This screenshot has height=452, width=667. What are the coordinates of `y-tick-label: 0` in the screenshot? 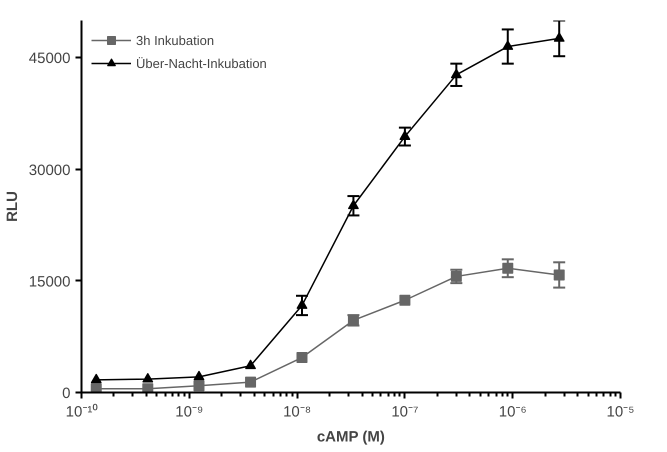 It's located at (66, 393).